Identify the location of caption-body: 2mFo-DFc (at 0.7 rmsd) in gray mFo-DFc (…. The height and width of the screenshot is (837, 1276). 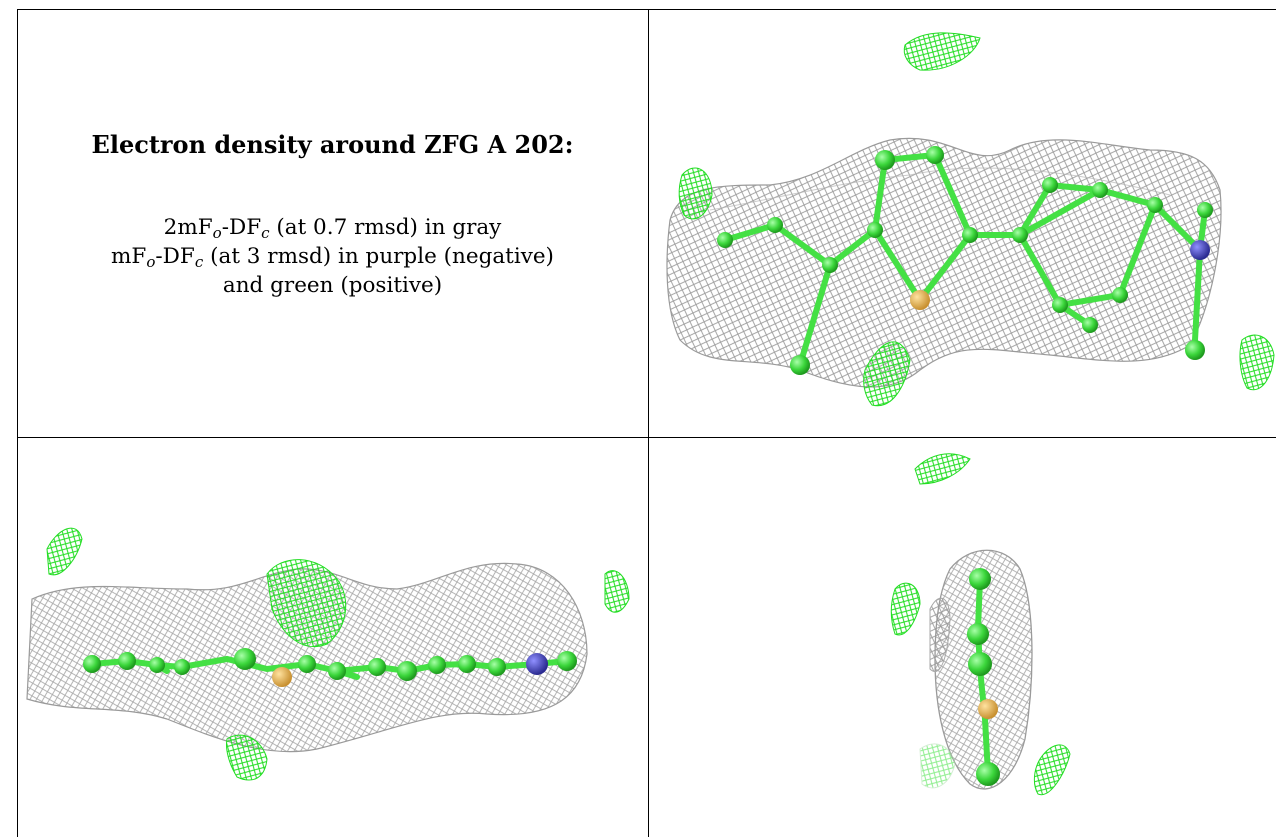
(332, 256).